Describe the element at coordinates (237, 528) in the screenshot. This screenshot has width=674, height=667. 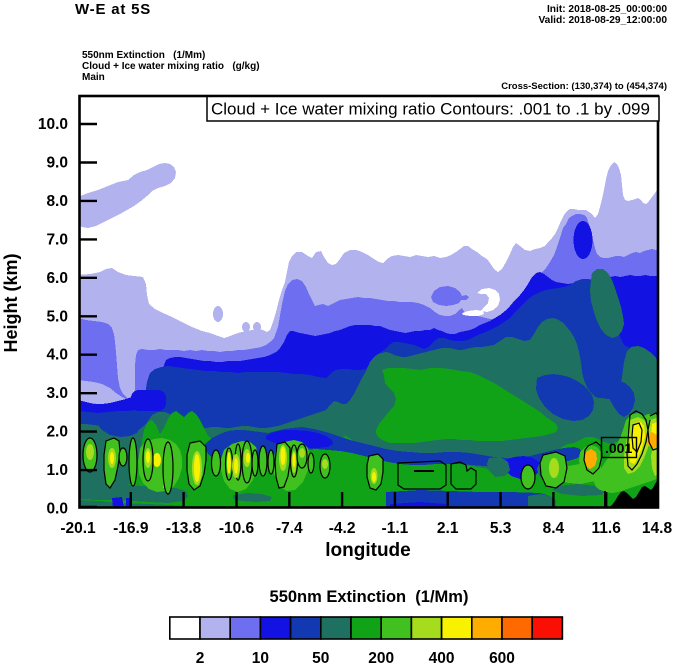
I see `svg-text: -10.6` at that location.